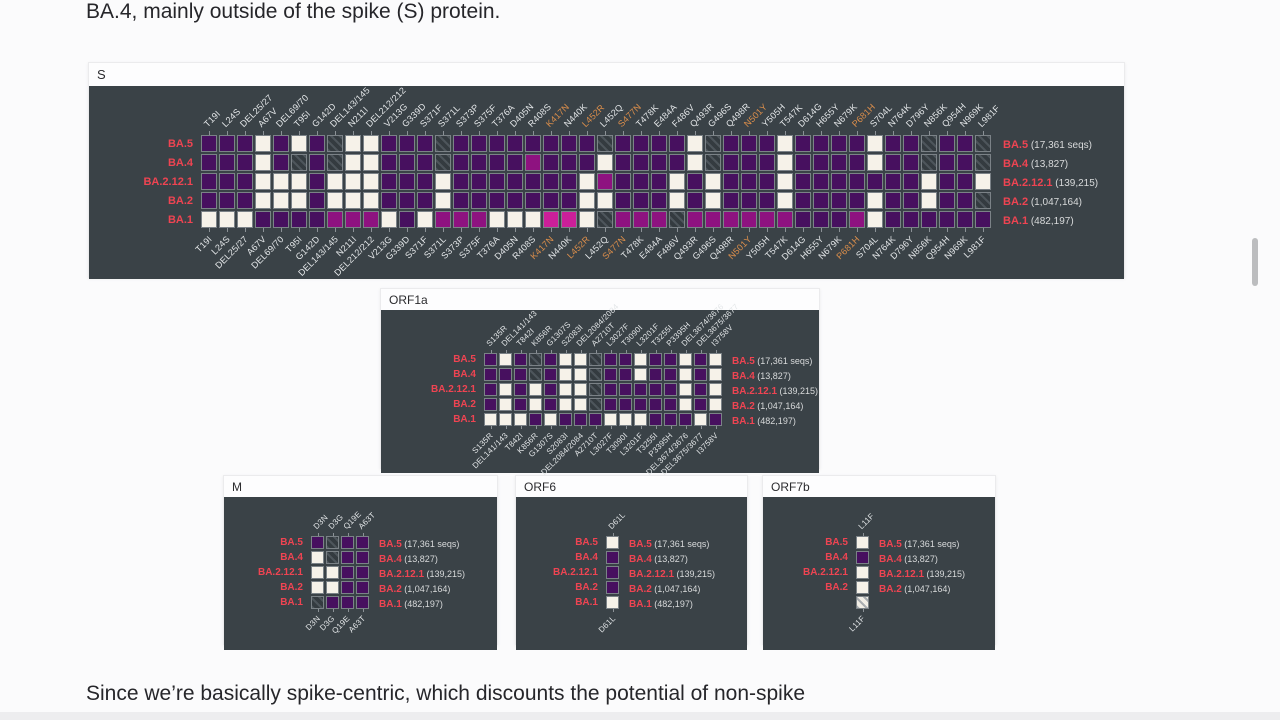 The height and width of the screenshot is (720, 1280). What do you see at coordinates (1051, 221) in the screenshot?
I see `row-sequence-count: (482,197)` at bounding box center [1051, 221].